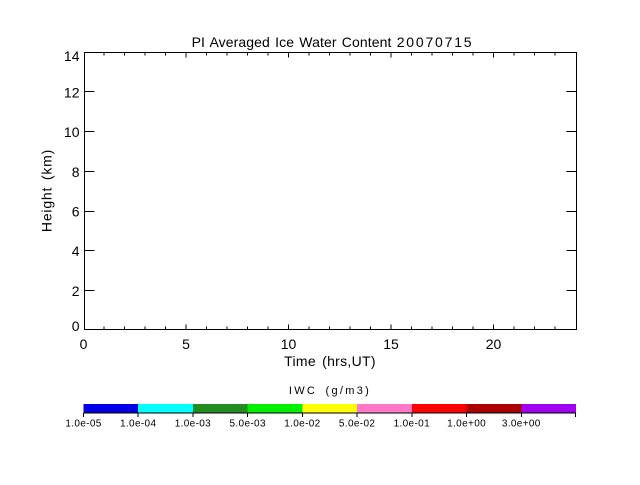  What do you see at coordinates (72, 93) in the screenshot?
I see `svg-text: 12` at bounding box center [72, 93].